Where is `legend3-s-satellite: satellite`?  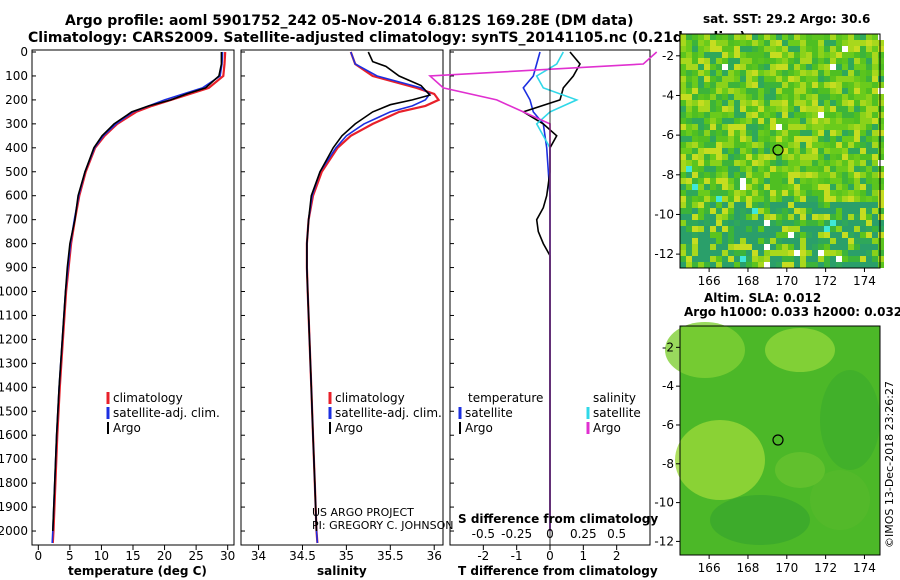 legend3-s-satellite: satellite is located at coordinates (617, 413).